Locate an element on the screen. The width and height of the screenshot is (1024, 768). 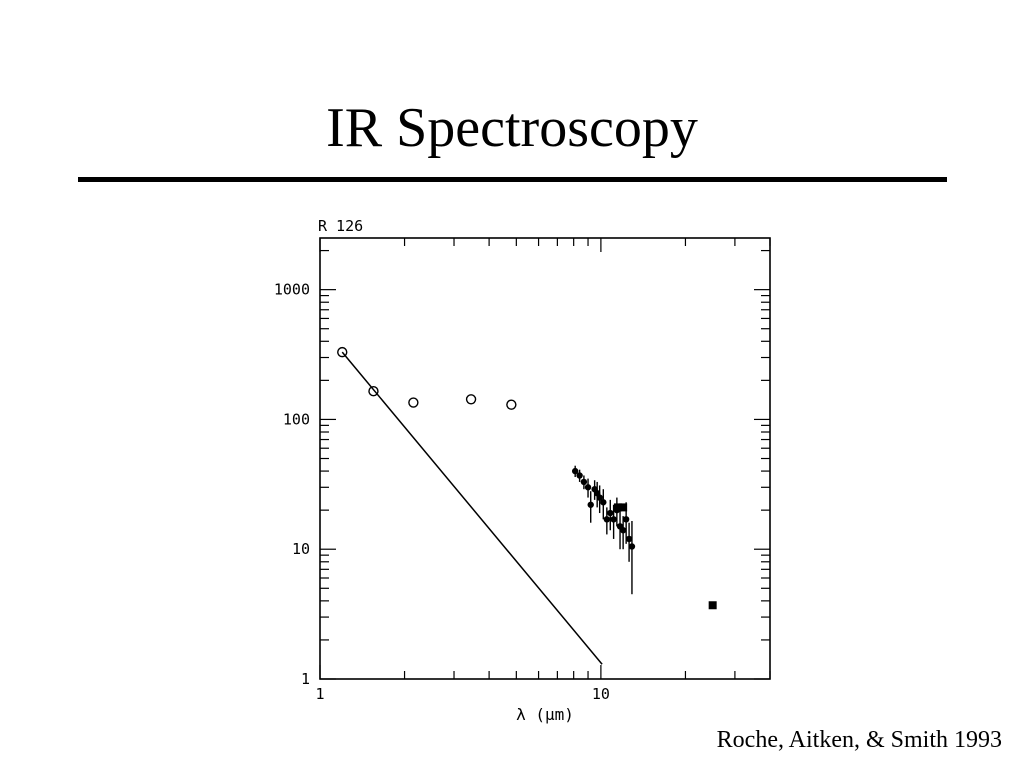
x-axis-label: λ (μm) is located at coordinates (545, 714).